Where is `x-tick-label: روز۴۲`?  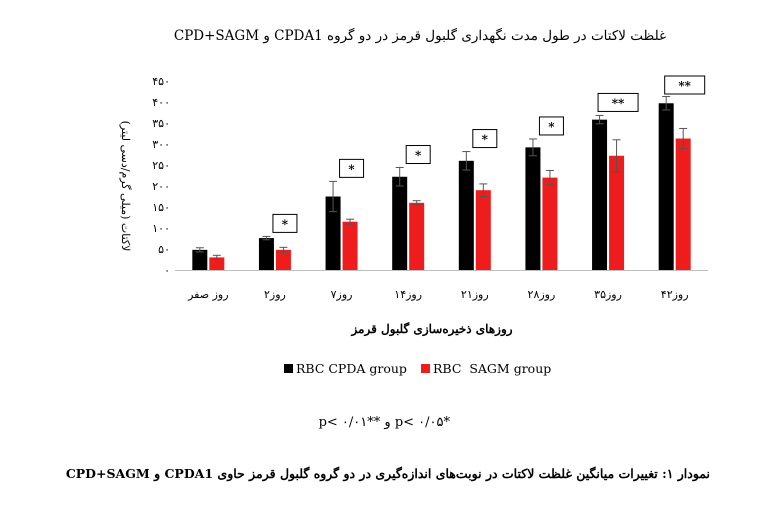 x-tick-label: روز۴۲ is located at coordinates (675, 294).